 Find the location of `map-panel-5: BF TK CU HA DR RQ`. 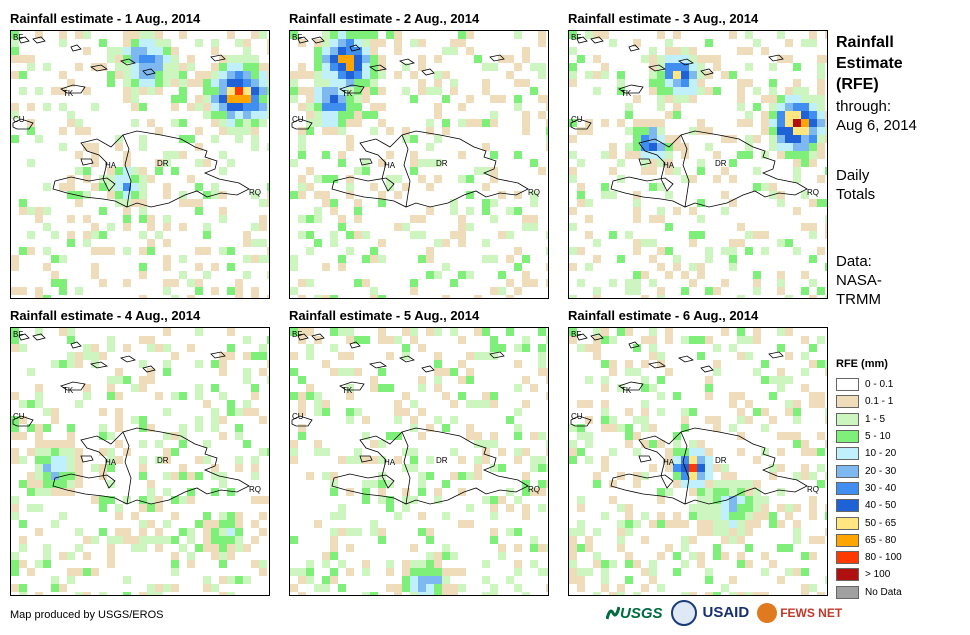

map-panel-5: BF TK CU HA DR RQ is located at coordinates (419, 461).